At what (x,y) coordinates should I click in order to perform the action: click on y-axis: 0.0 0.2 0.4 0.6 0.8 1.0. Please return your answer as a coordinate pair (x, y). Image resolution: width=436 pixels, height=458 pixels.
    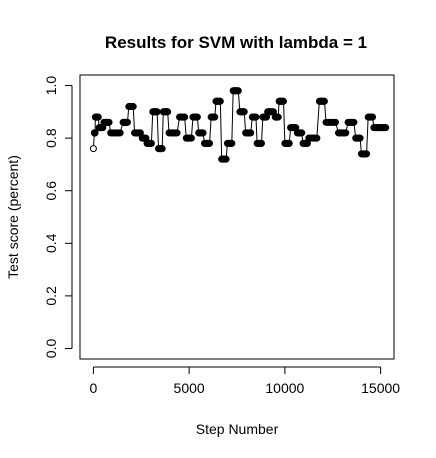
    Looking at the image, I should click on (58, 217).